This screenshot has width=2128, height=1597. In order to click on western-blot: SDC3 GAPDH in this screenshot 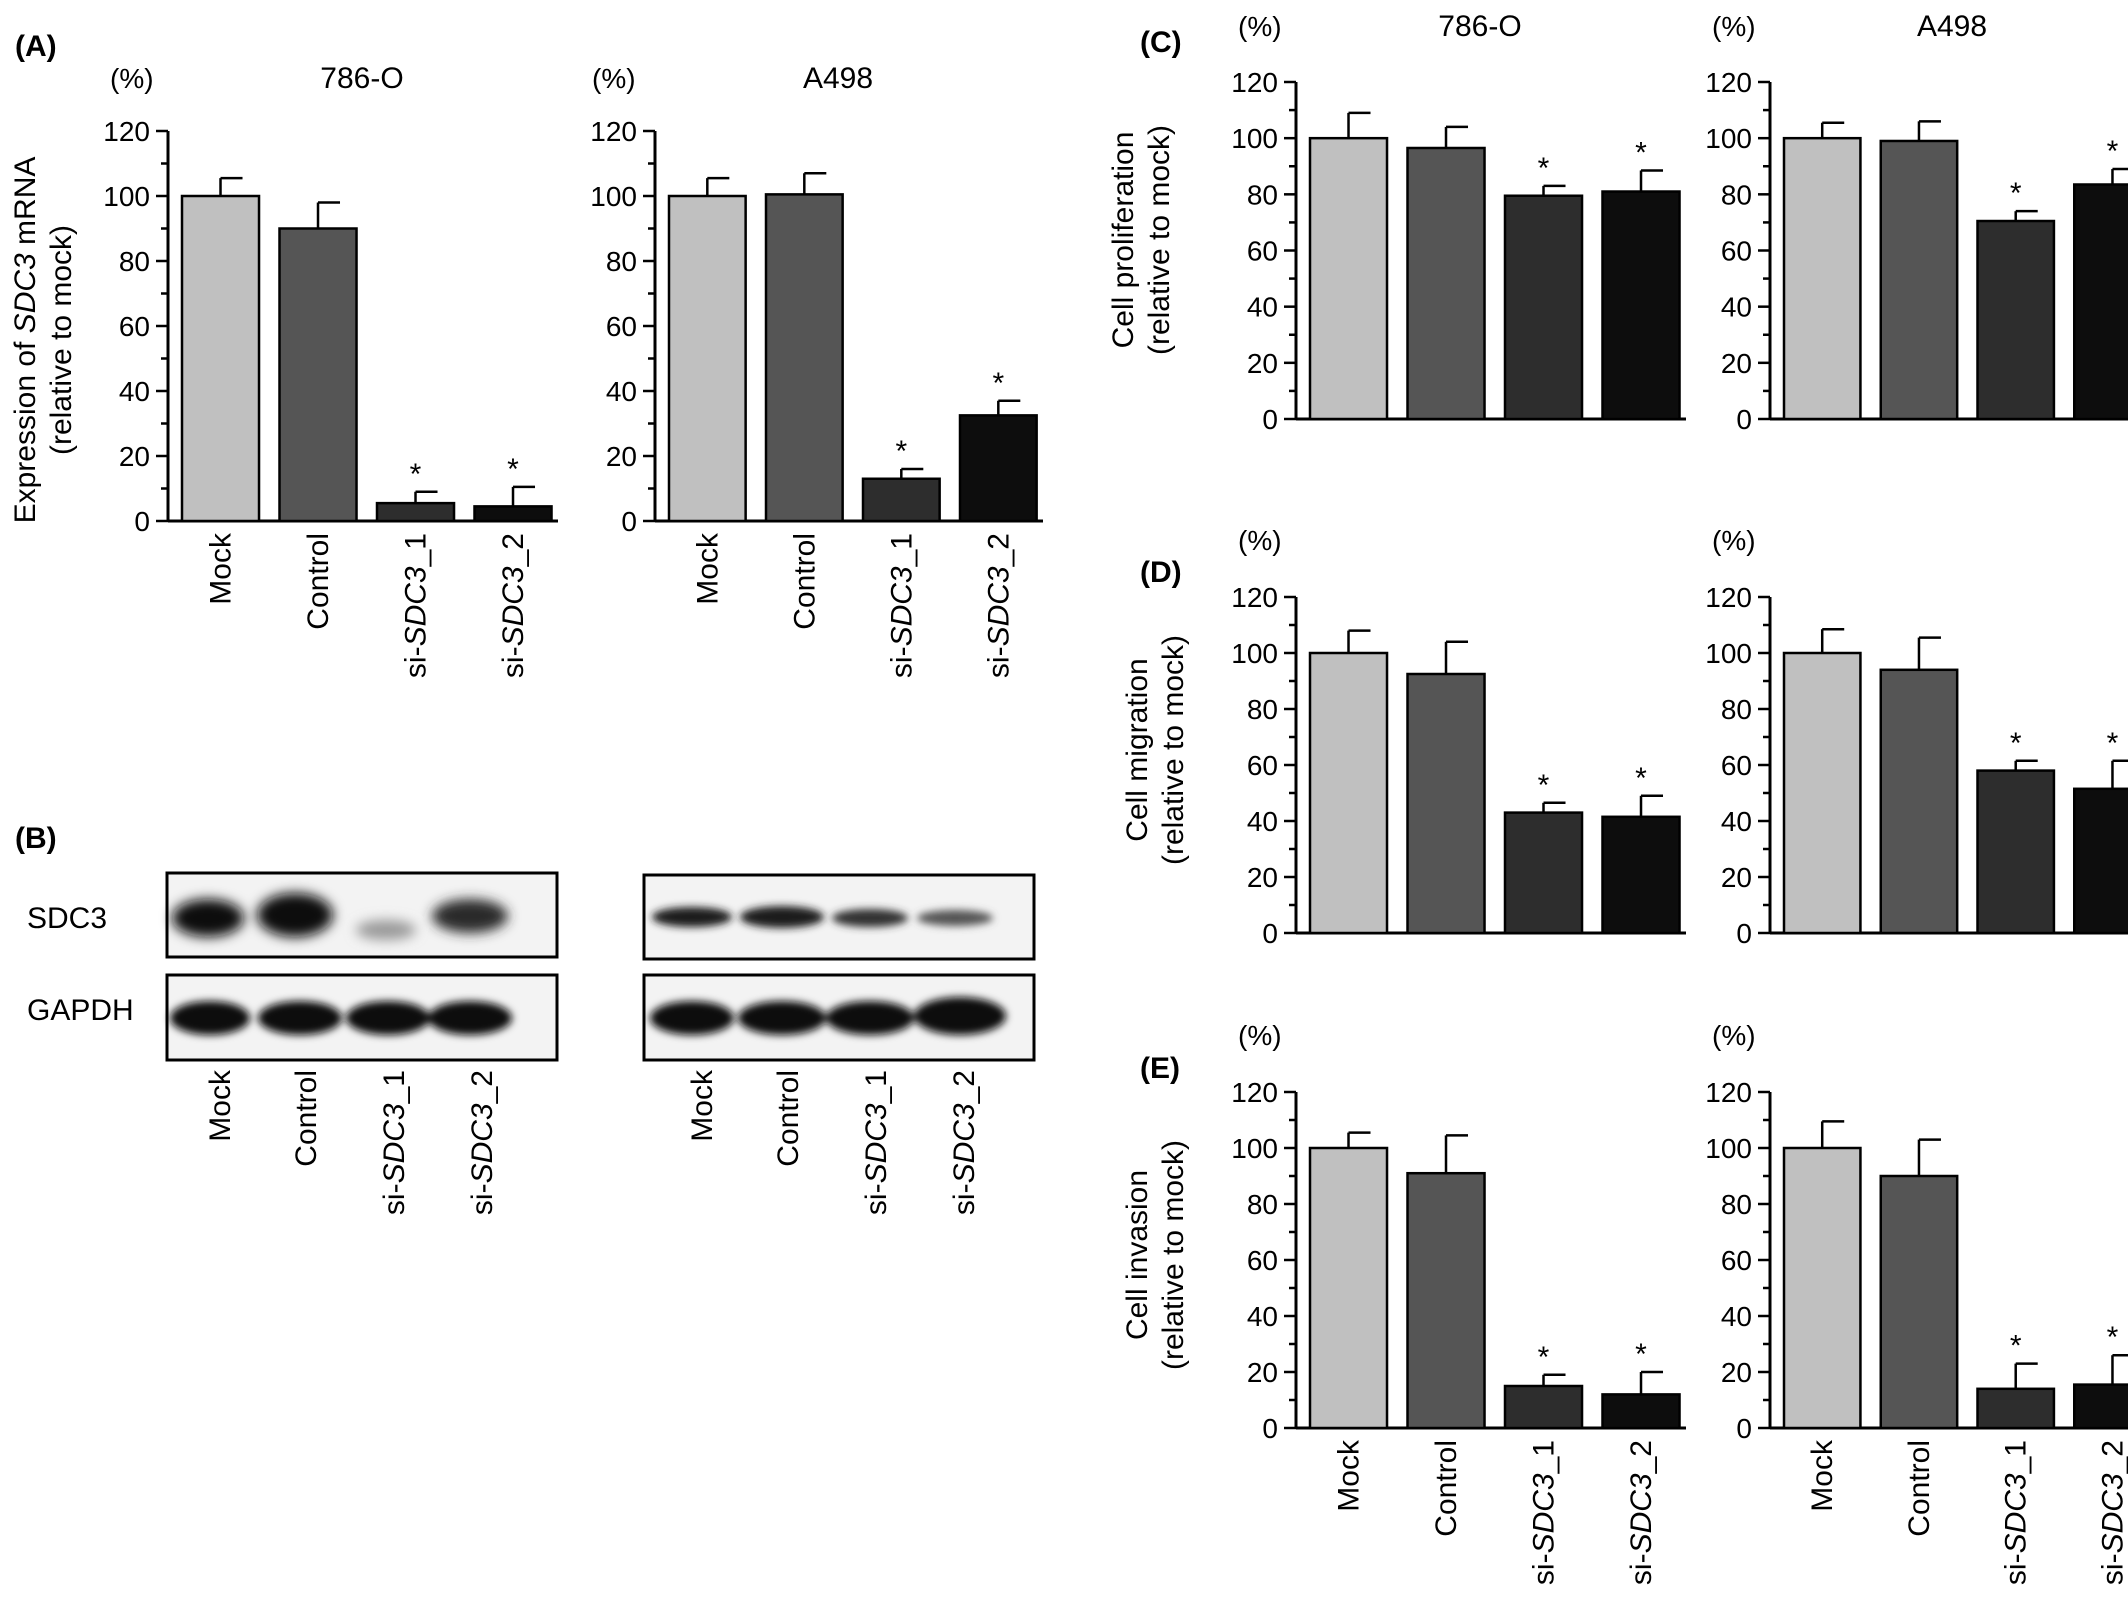, I will do `click(531, 966)`.